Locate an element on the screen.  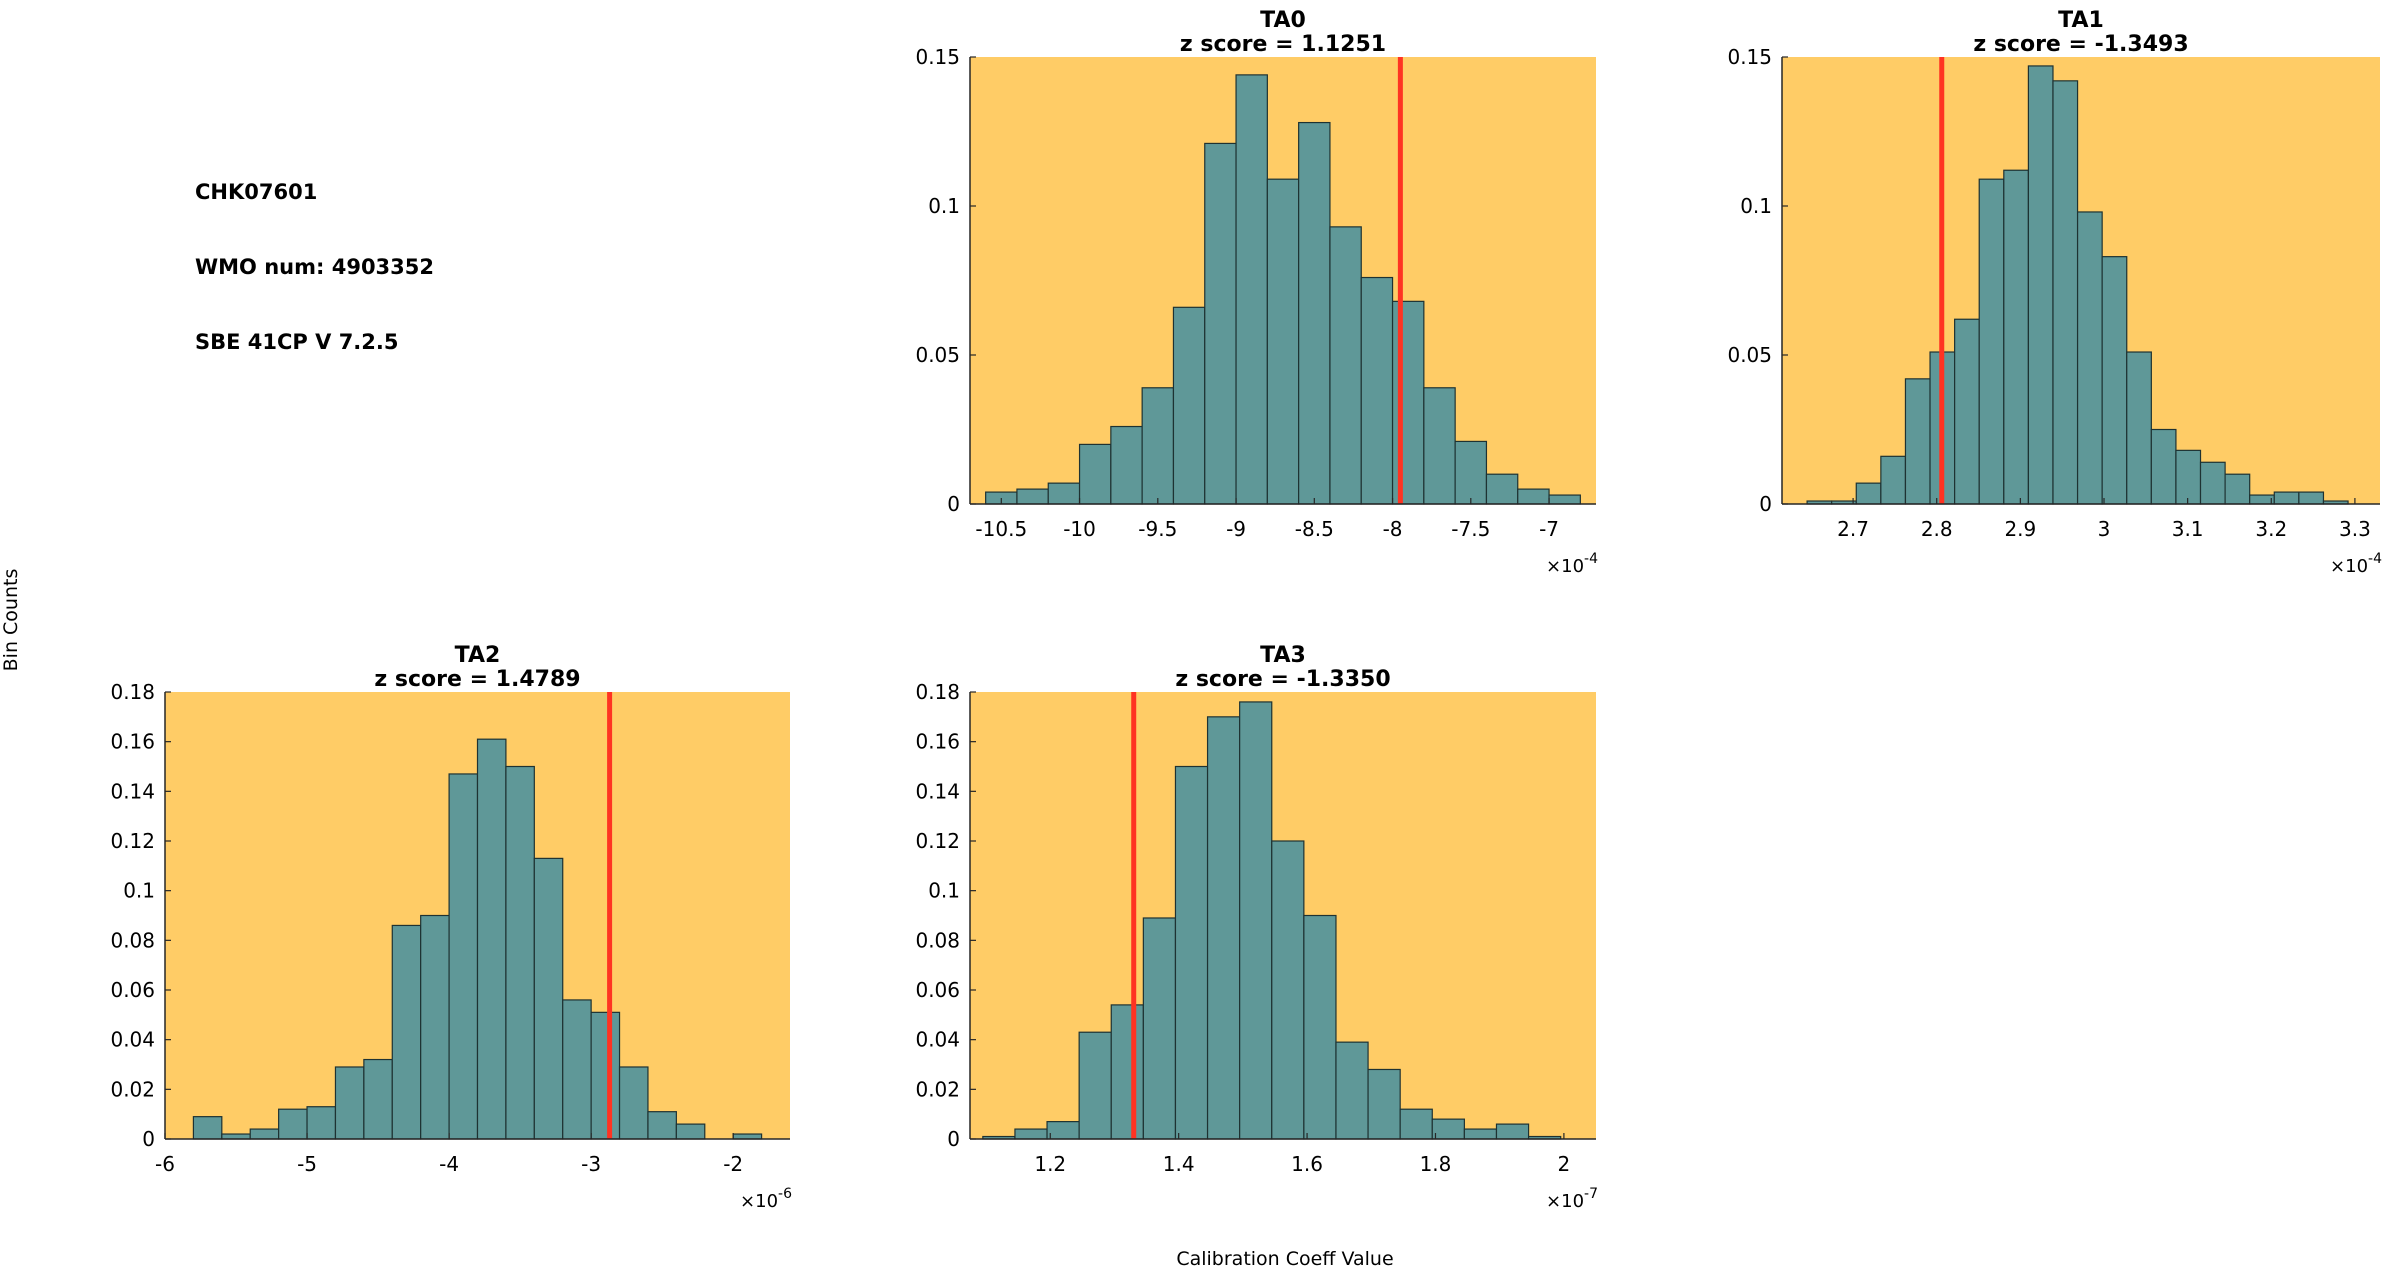
ta2-title: TA2 is located at coordinates (478, 655).